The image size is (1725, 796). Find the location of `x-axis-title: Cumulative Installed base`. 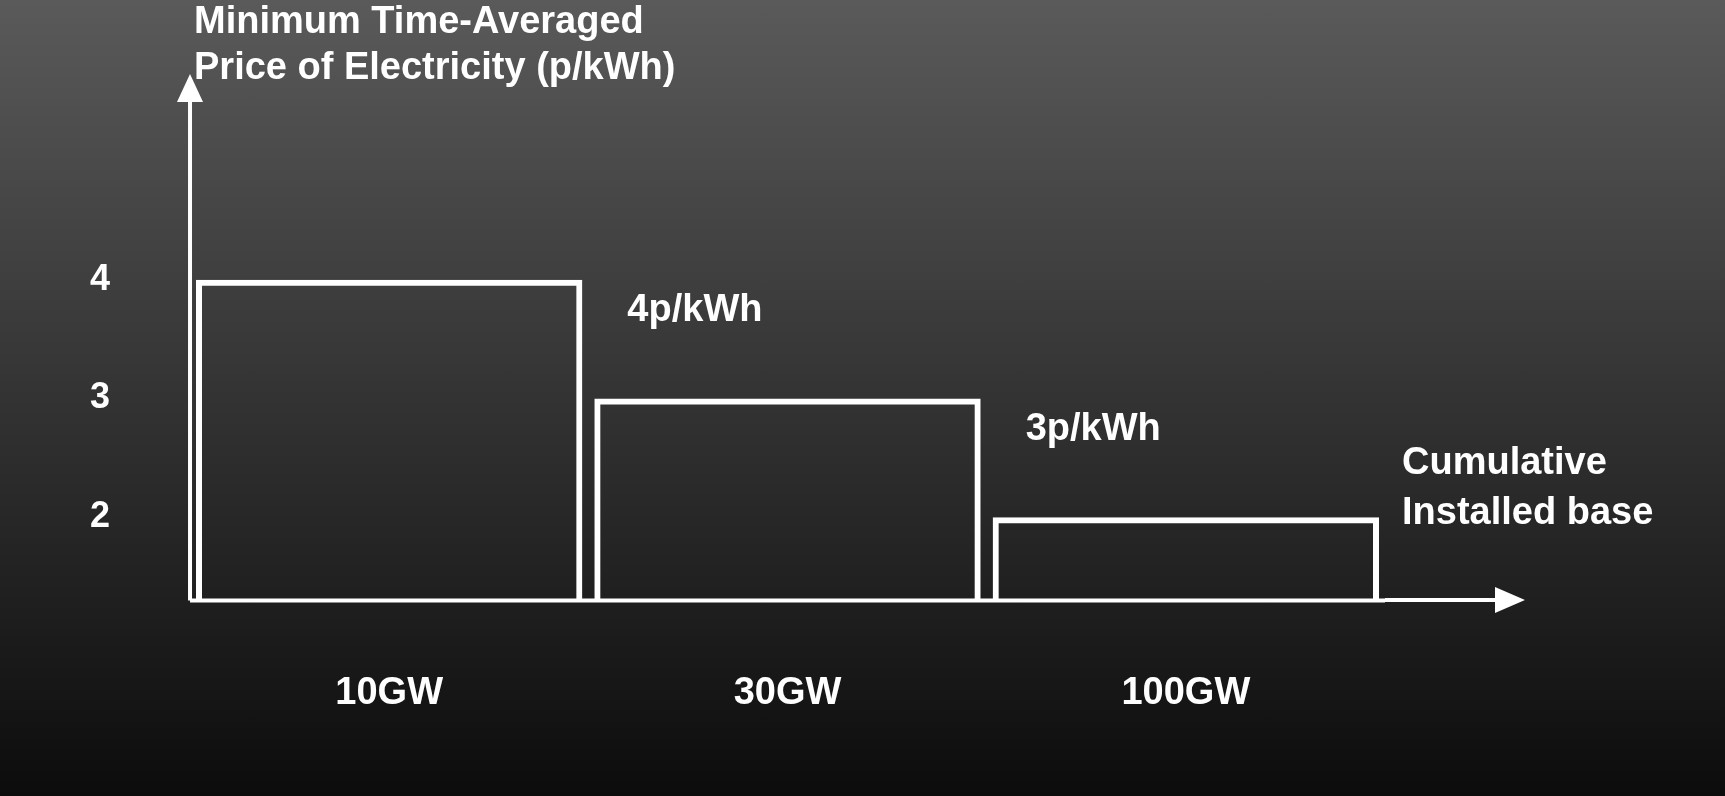

x-axis-title: Cumulative Installed base is located at coordinates (1528, 486).